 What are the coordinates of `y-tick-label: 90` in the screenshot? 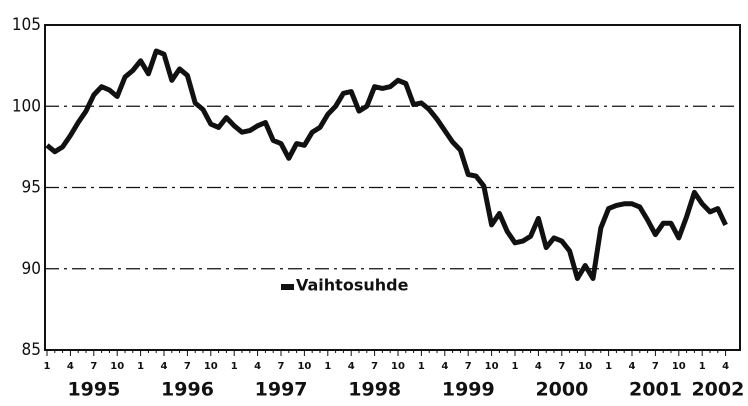 It's located at (31, 269).